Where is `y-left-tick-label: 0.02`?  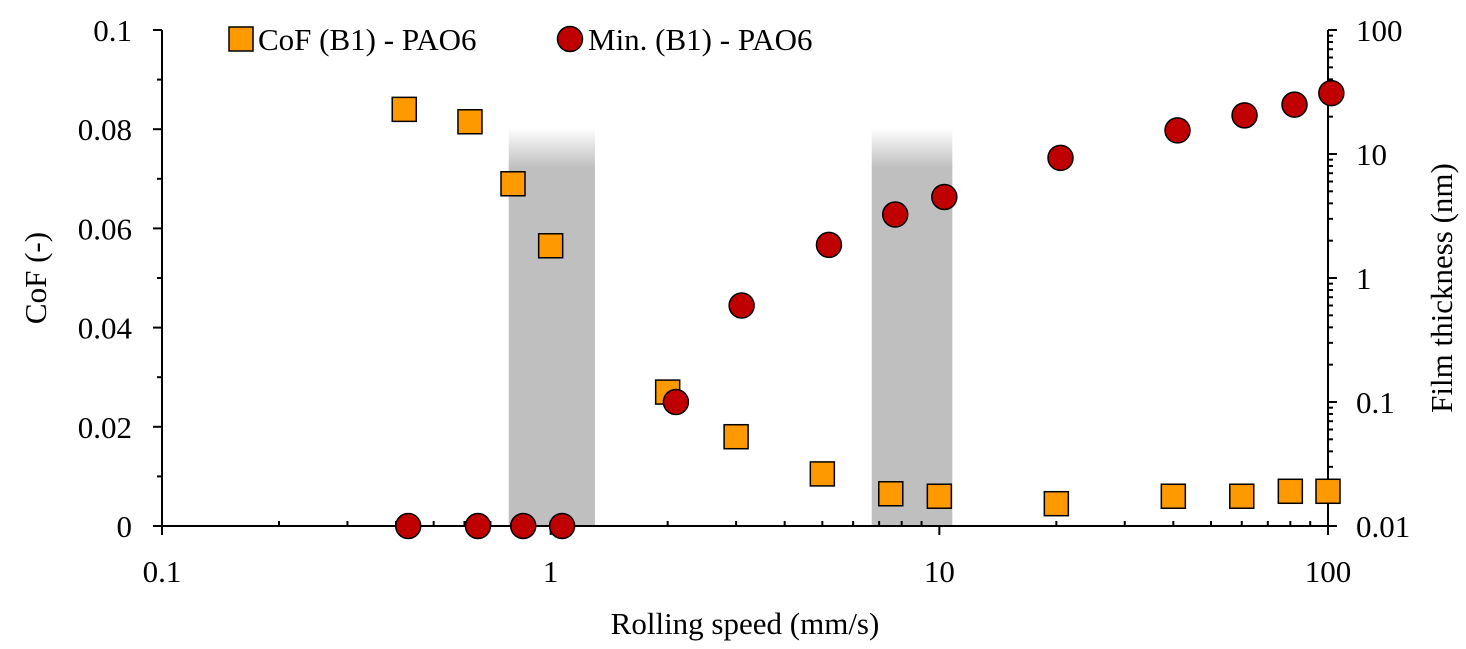 y-left-tick-label: 0.02 is located at coordinates (105, 427).